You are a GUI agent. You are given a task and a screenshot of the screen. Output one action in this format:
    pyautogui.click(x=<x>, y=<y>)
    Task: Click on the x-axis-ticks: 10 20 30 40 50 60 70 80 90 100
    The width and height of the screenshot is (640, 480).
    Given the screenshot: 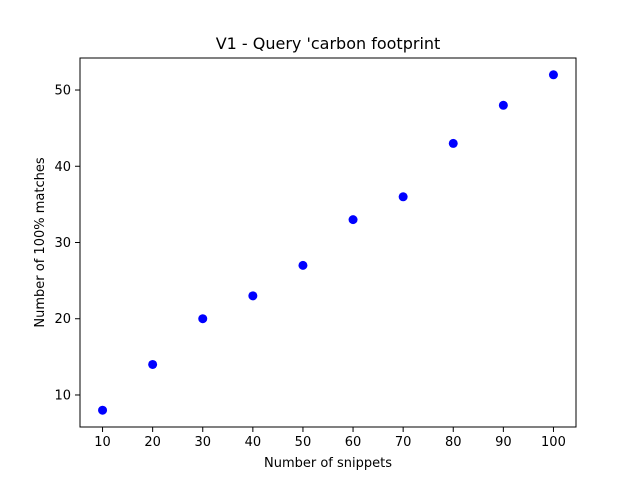 What is the action you would take?
    pyautogui.click(x=330, y=438)
    